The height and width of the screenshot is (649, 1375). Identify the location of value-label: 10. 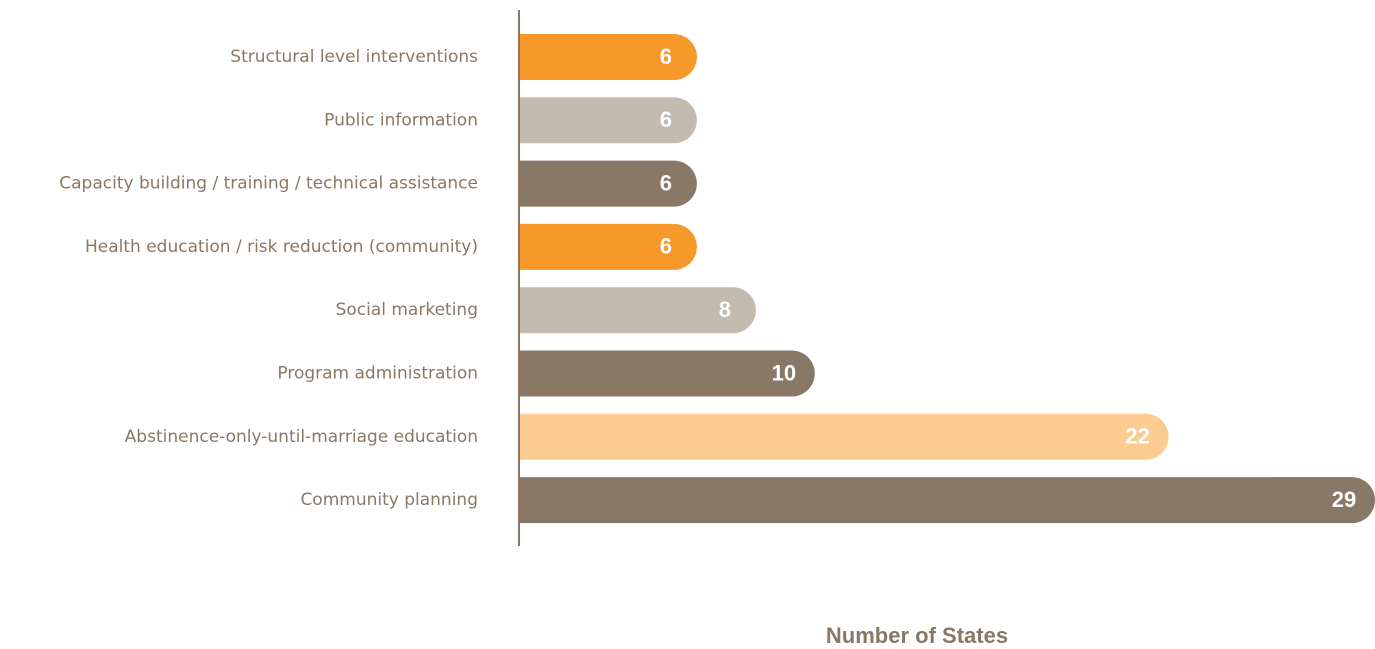
(784, 372).